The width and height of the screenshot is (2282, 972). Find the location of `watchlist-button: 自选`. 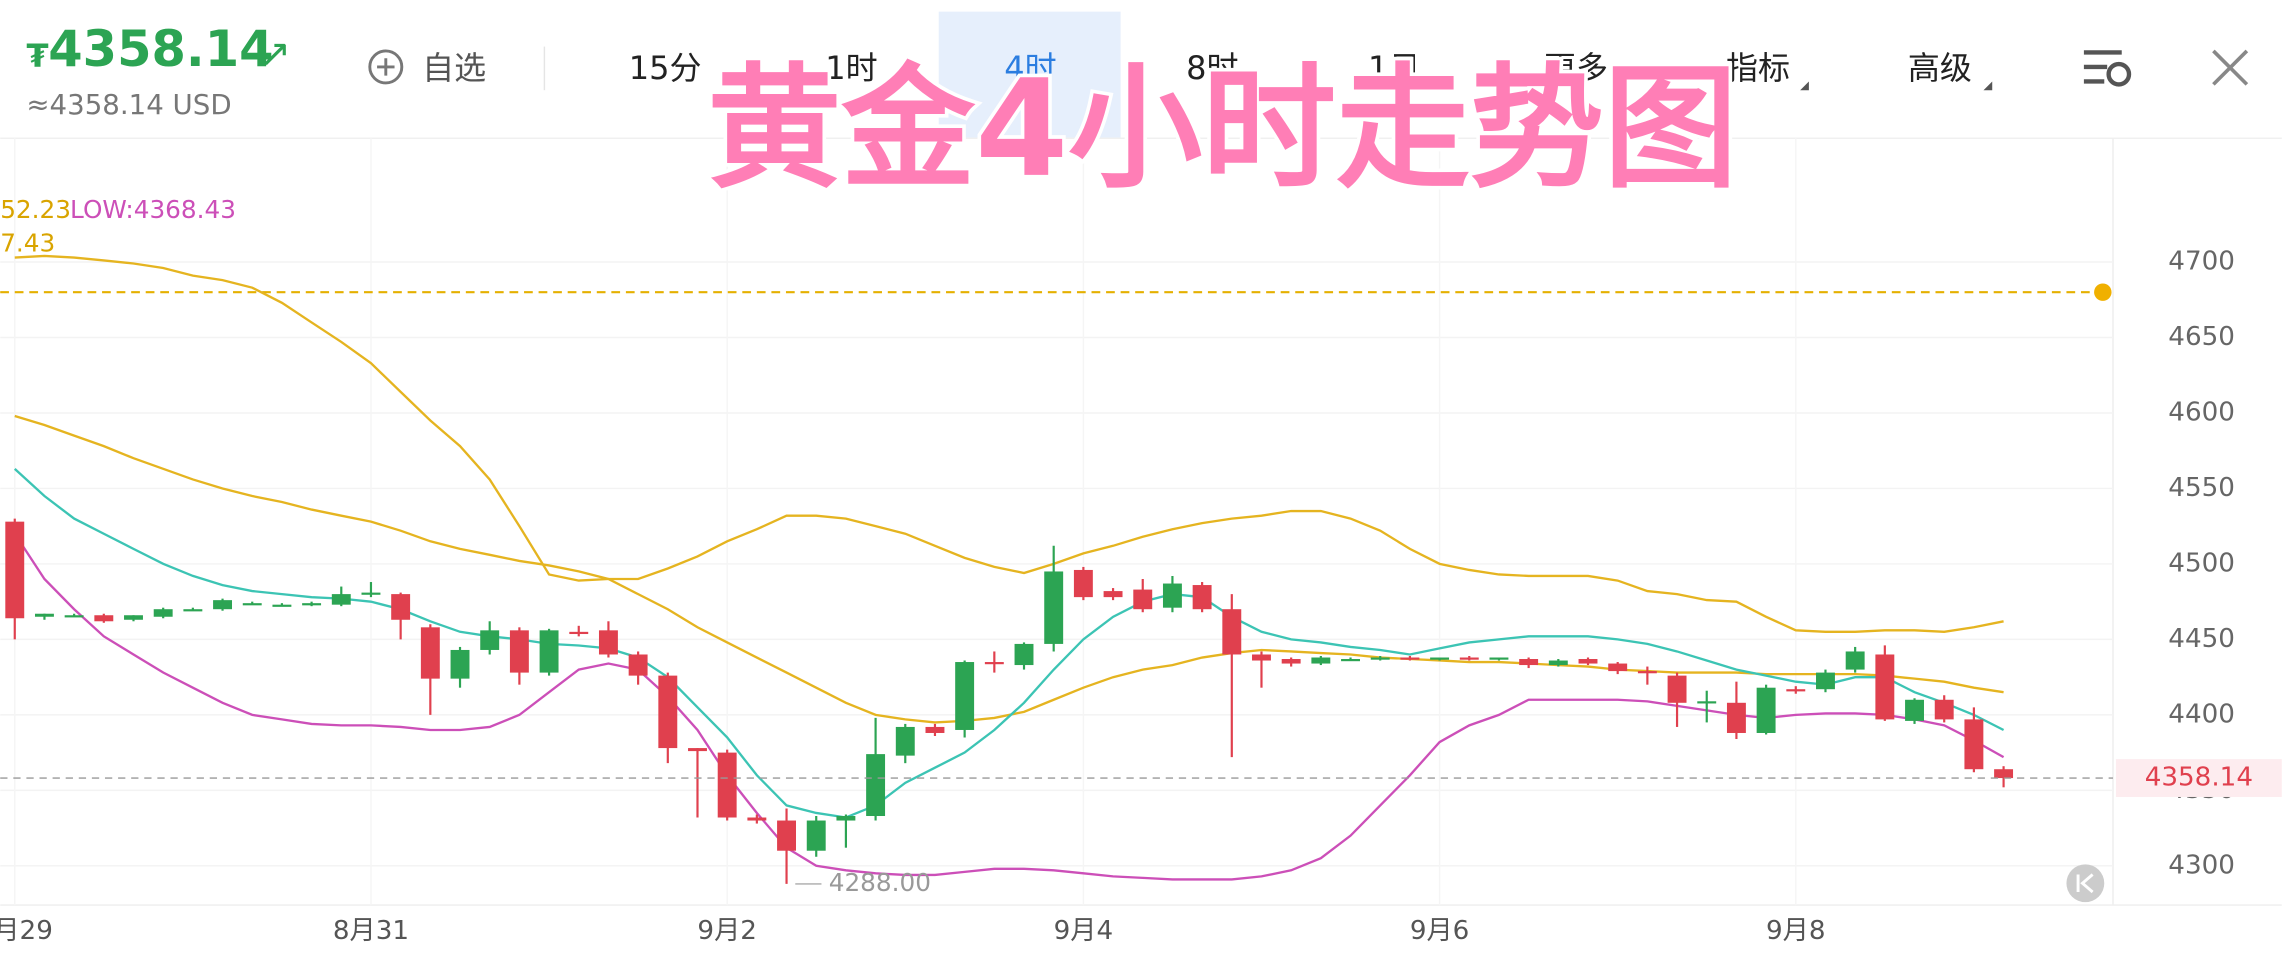

watchlist-button: 自选 is located at coordinates (427, 68).